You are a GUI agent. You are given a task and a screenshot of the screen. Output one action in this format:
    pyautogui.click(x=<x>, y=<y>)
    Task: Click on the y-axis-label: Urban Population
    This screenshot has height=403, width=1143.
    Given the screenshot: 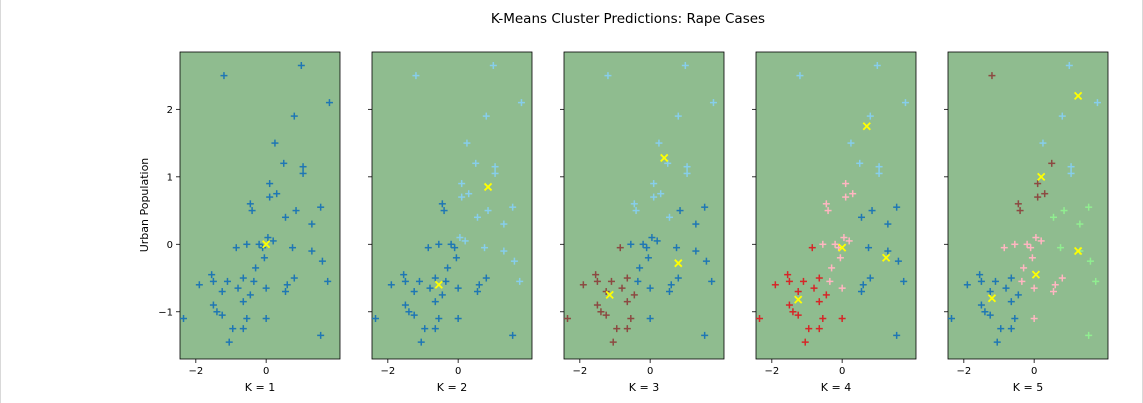 What is the action you would take?
    pyautogui.click(x=144, y=205)
    